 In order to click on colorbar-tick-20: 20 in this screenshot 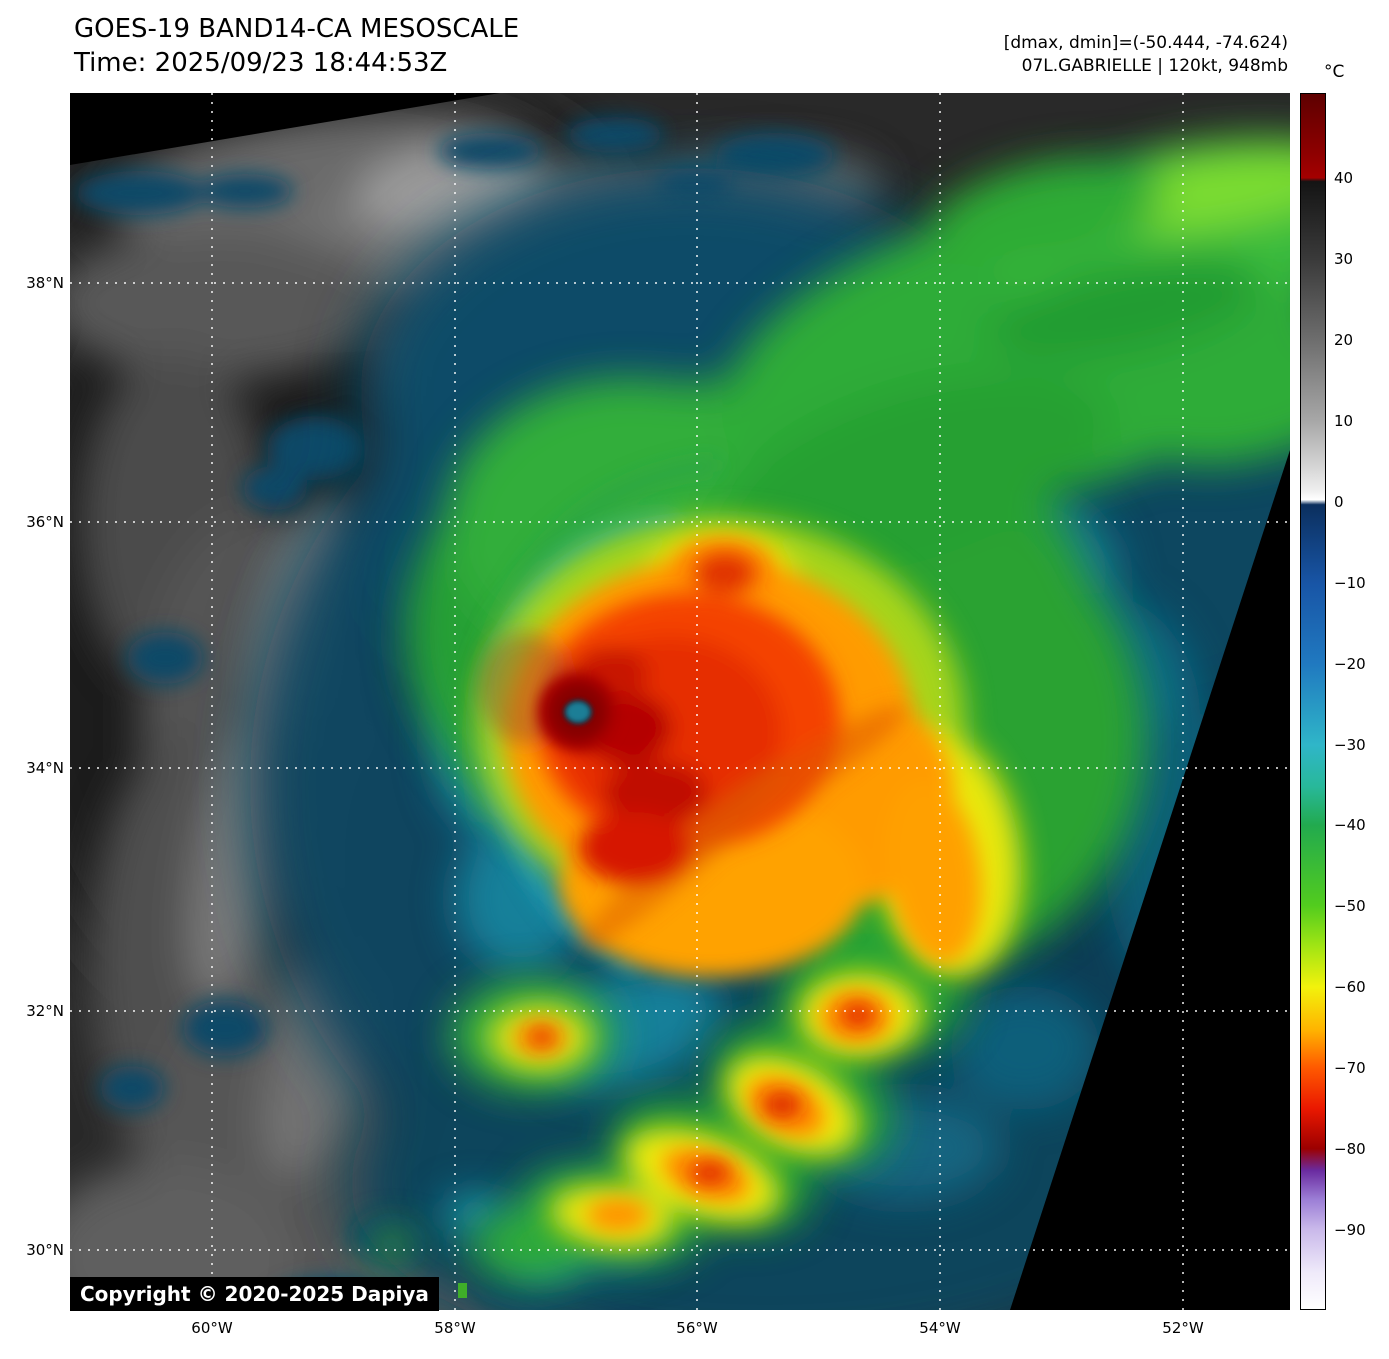, I will do `click(1344, 340)`.